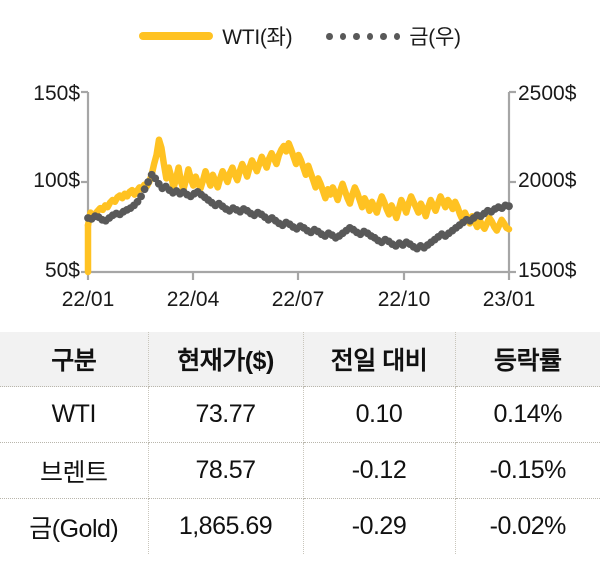 The height and width of the screenshot is (561, 600). I want to click on right-tick-label-0: 2500$, so click(547, 93).